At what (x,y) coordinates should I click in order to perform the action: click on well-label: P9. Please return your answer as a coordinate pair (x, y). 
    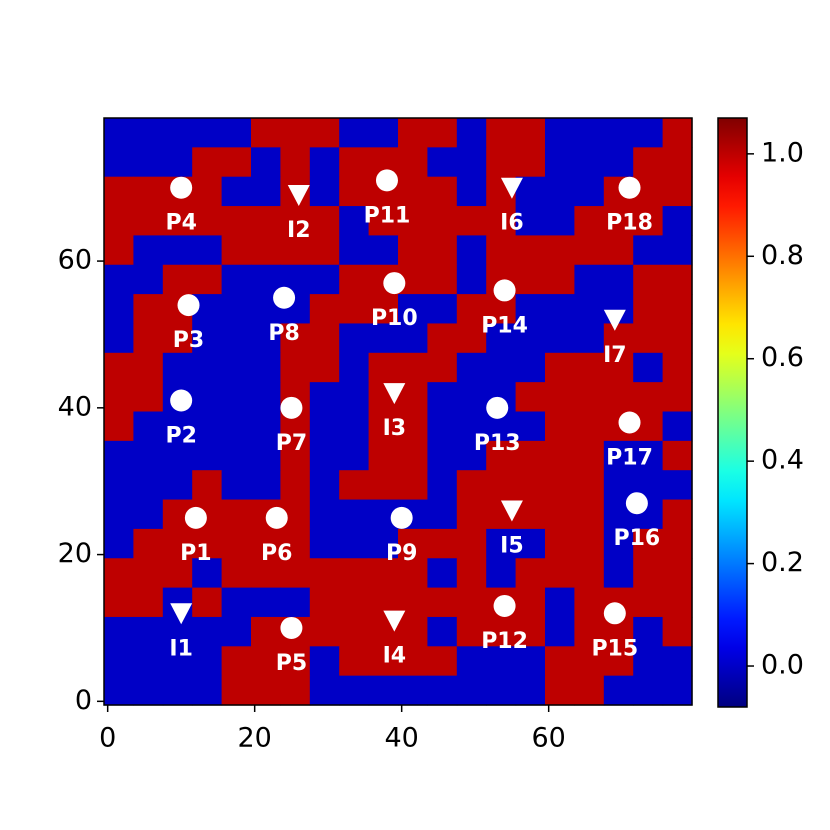
    Looking at the image, I should click on (401, 553).